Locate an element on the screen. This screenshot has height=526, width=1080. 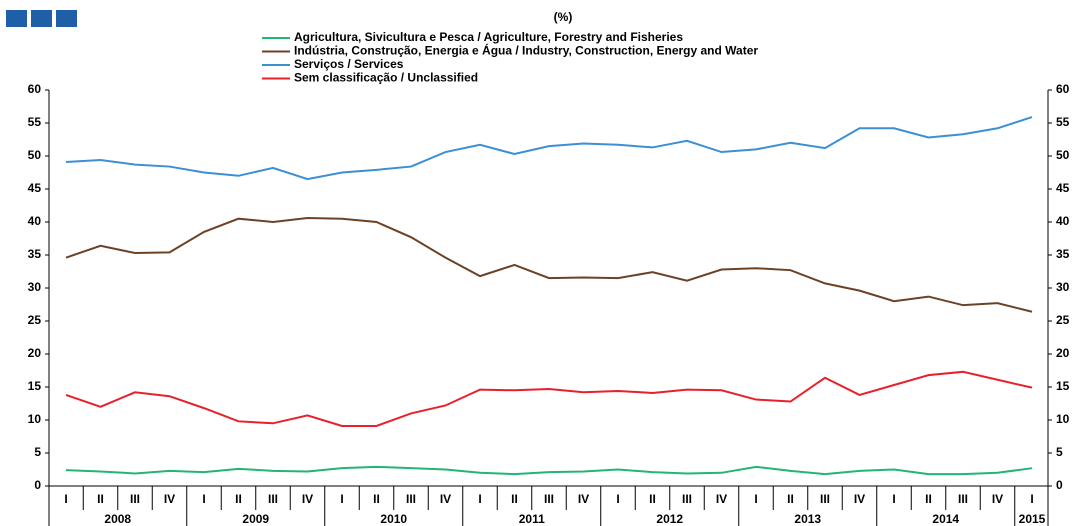
y-tick-label: 25 is located at coordinates (35, 320).